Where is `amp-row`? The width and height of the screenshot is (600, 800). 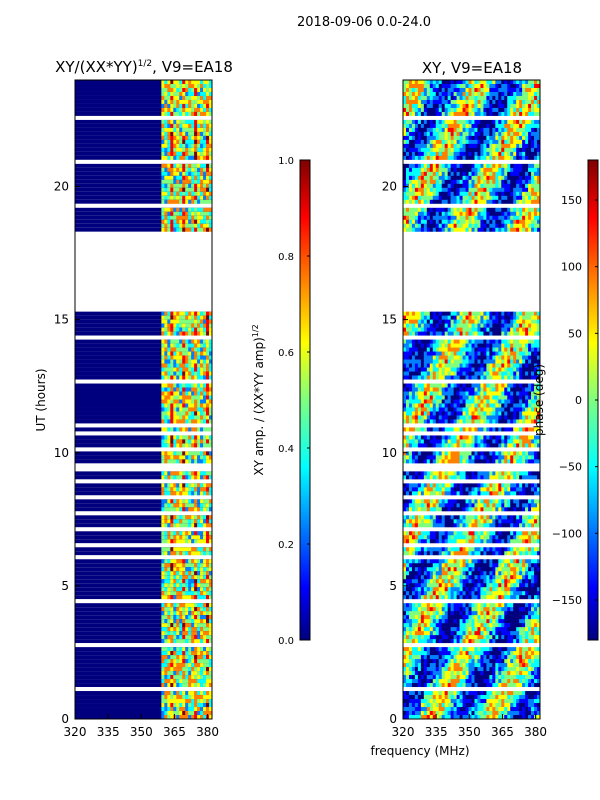
amp-row is located at coordinates (143, 569).